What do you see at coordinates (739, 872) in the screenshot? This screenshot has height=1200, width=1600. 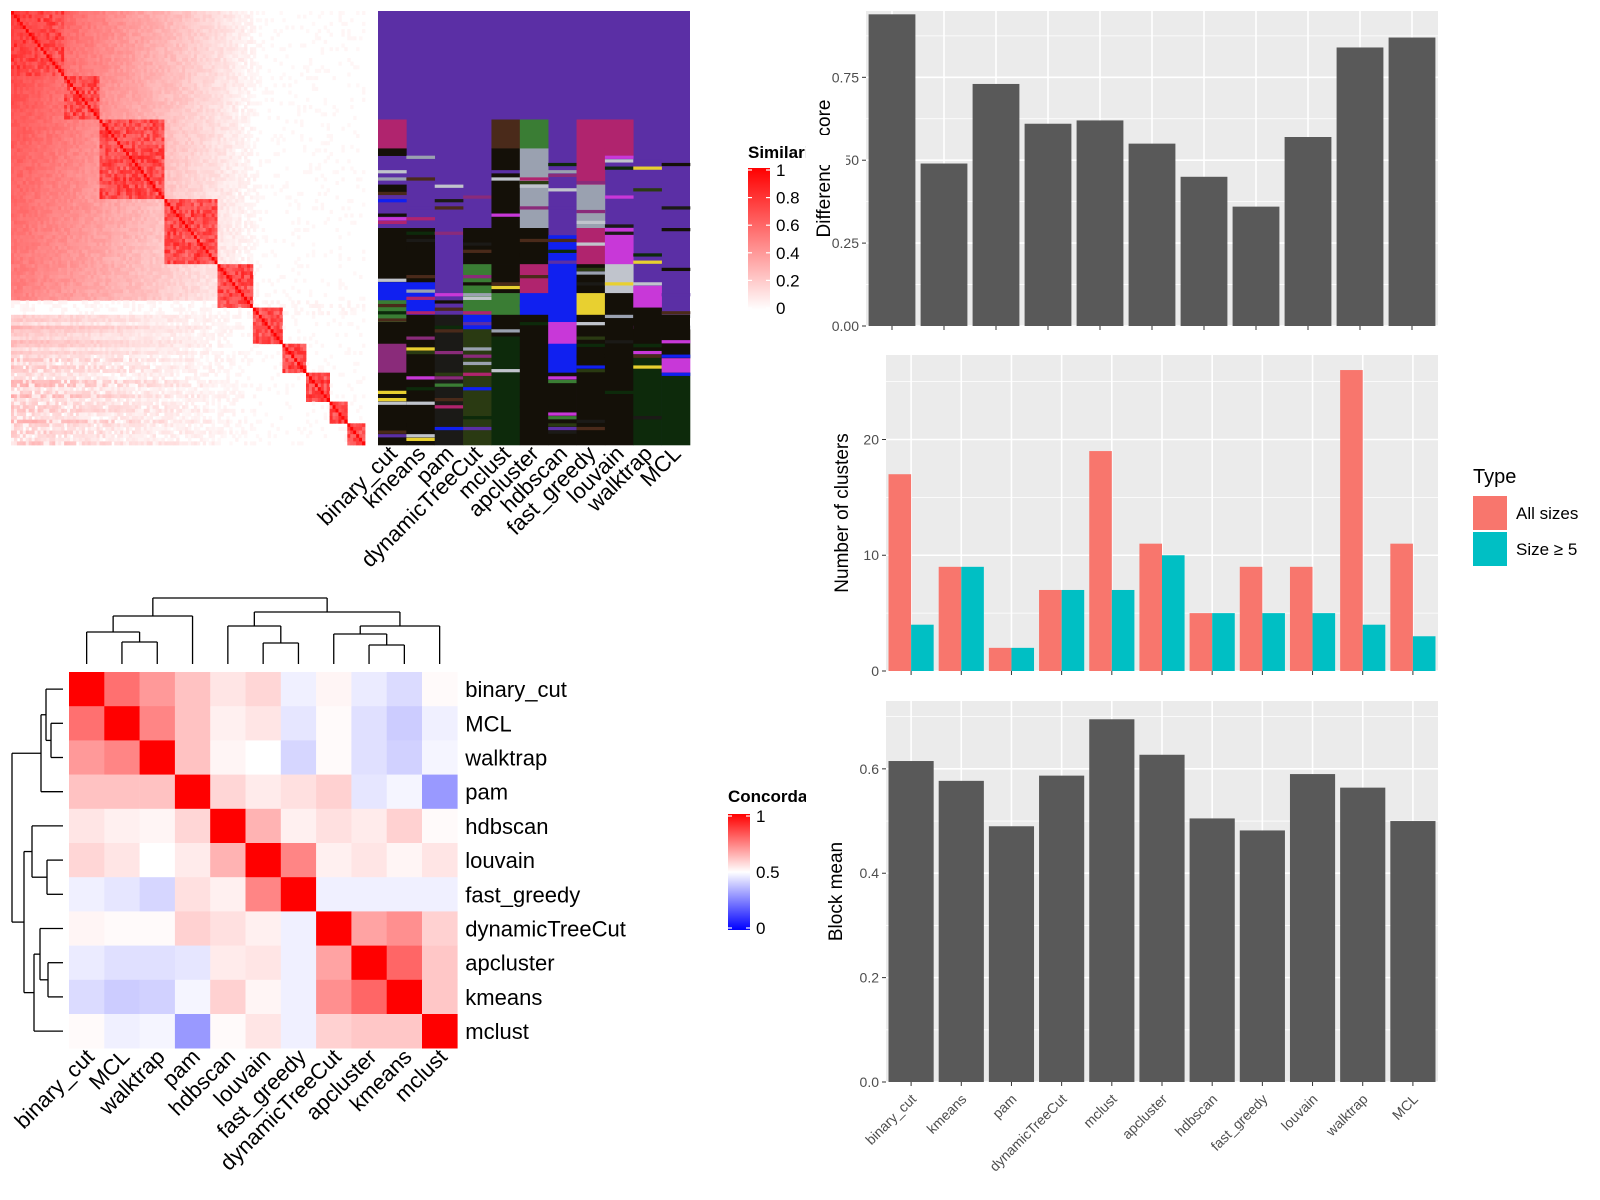 I see `concordance-colorbar` at bounding box center [739, 872].